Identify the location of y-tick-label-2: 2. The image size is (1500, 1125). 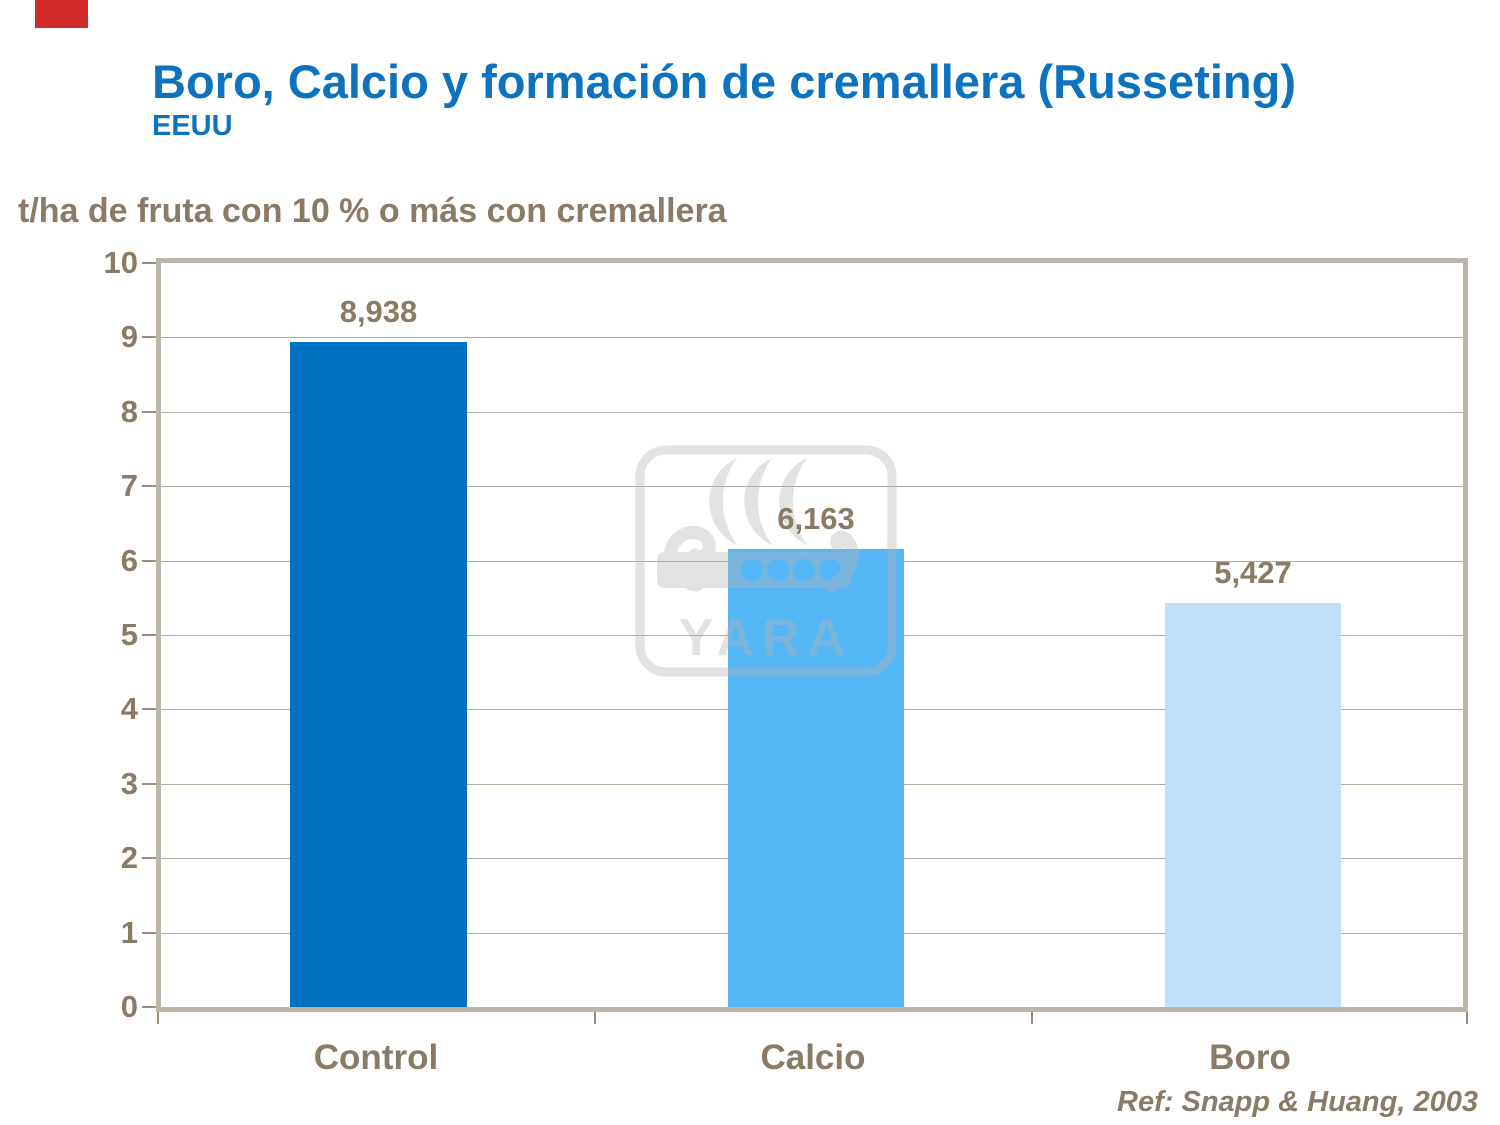
(129, 857).